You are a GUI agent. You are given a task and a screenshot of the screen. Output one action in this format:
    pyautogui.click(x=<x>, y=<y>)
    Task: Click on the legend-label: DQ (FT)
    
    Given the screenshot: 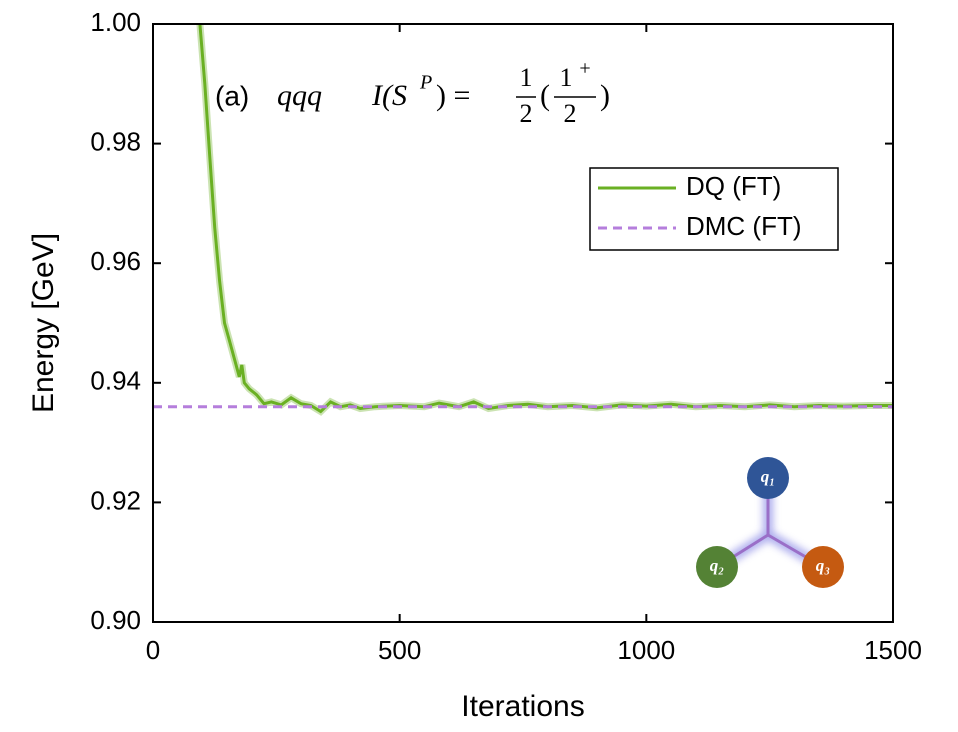 What is the action you would take?
    pyautogui.click(x=733, y=186)
    